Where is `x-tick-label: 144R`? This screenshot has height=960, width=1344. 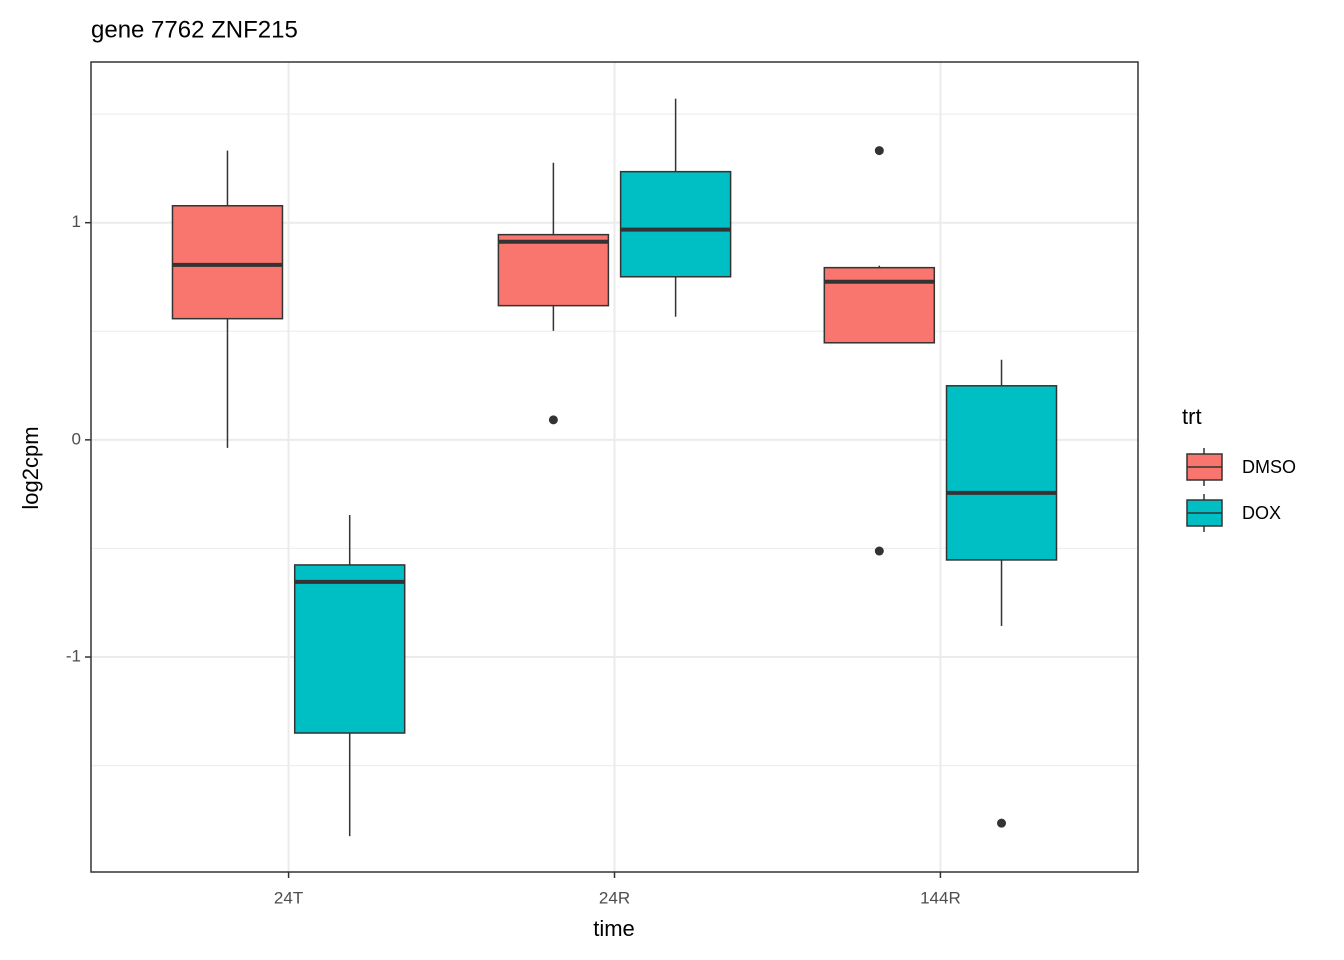
x-tick-label: 144R is located at coordinates (940, 897).